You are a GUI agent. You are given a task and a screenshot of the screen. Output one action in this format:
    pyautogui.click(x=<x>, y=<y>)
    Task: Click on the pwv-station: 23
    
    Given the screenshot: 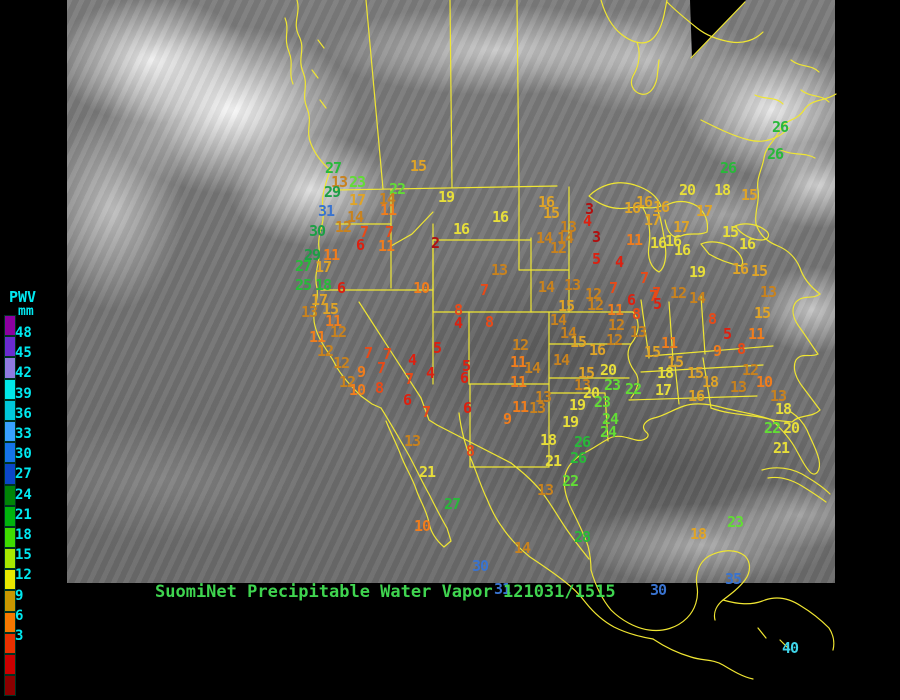 What is the action you would take?
    pyautogui.click(x=612, y=385)
    